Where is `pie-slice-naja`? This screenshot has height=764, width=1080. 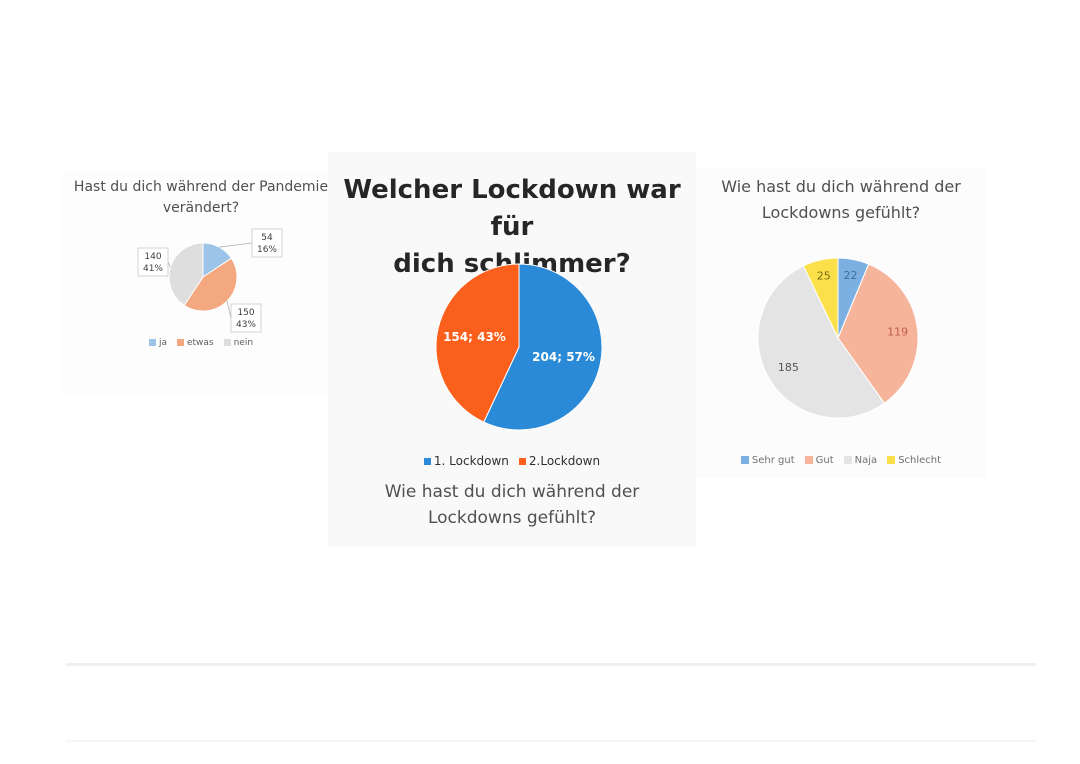 pie-slice-naja is located at coordinates (821, 342).